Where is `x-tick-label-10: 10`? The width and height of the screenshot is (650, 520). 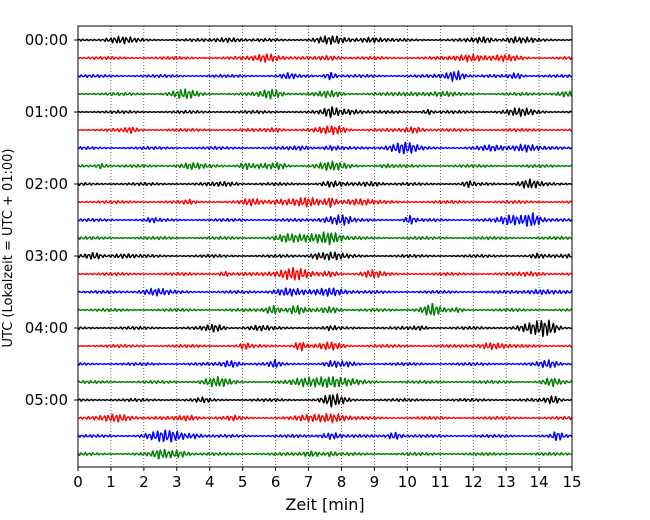
x-tick-label-10: 10 is located at coordinates (407, 482).